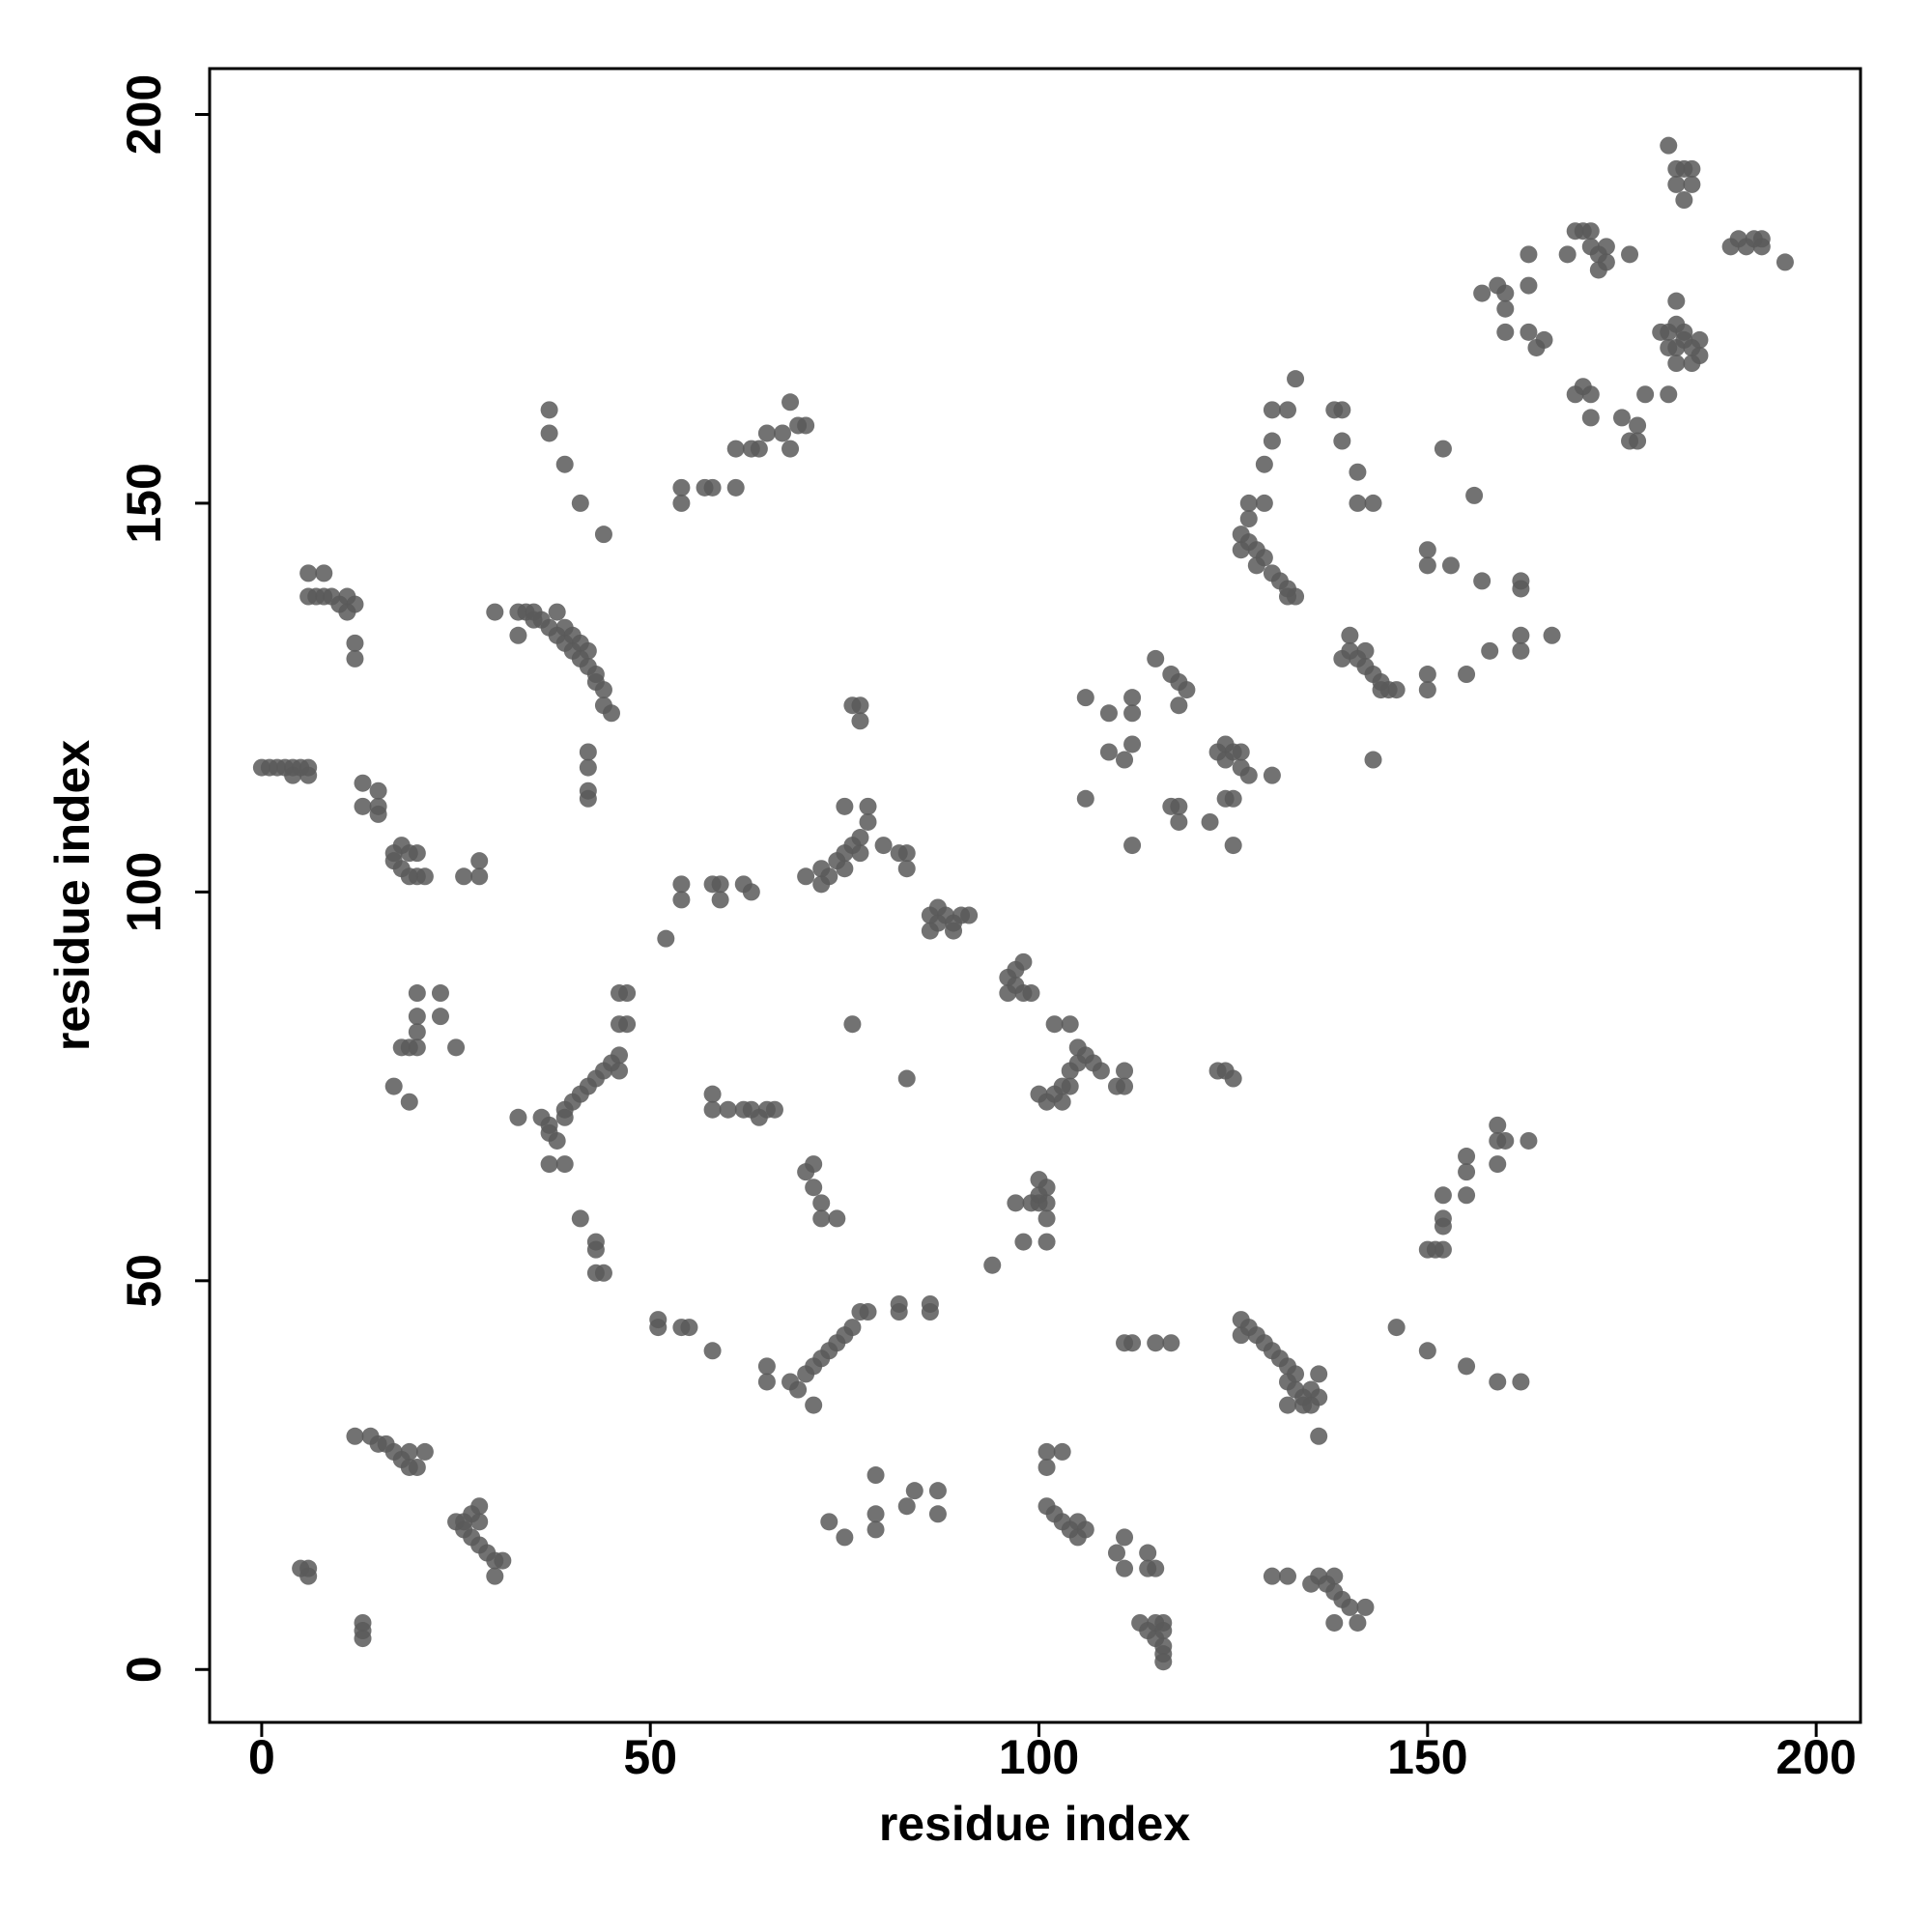  Describe the element at coordinates (144, 1281) in the screenshot. I see `y-tick-label: 50` at that location.